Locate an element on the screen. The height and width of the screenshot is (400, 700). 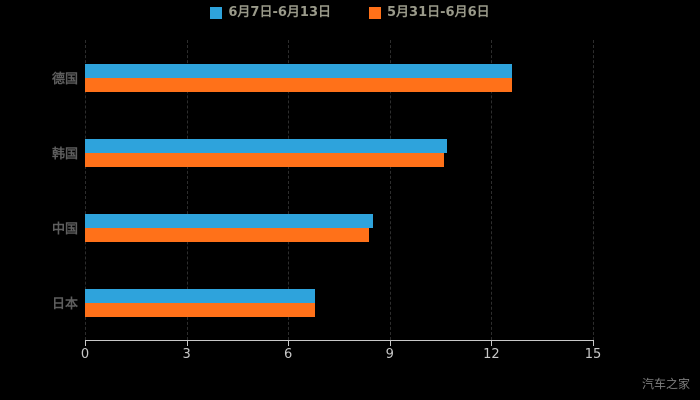
x-tick-label: 15 is located at coordinates (593, 354).